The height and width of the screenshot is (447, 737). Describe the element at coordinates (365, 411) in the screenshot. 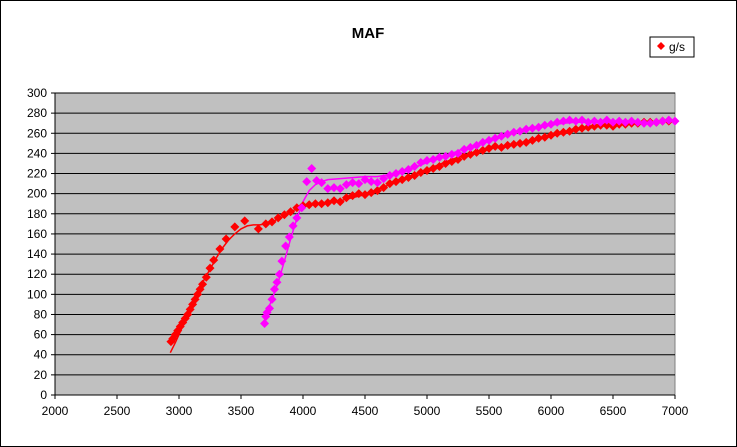

I see `x-tick-label-4500: 4500` at that location.